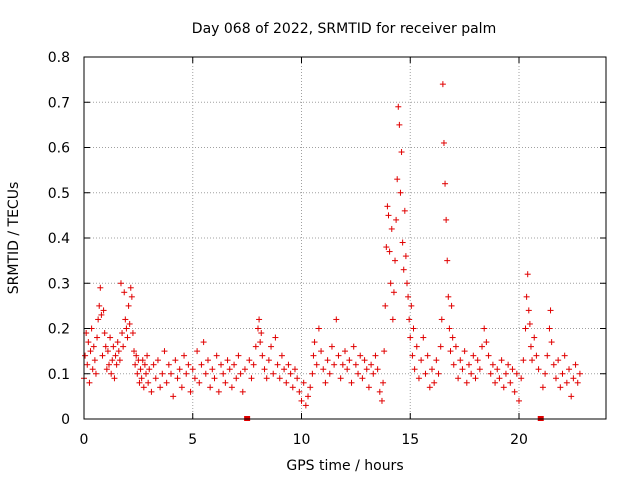  What do you see at coordinates (59, 58) in the screenshot?
I see `y-tick-label: 0.8` at bounding box center [59, 58].